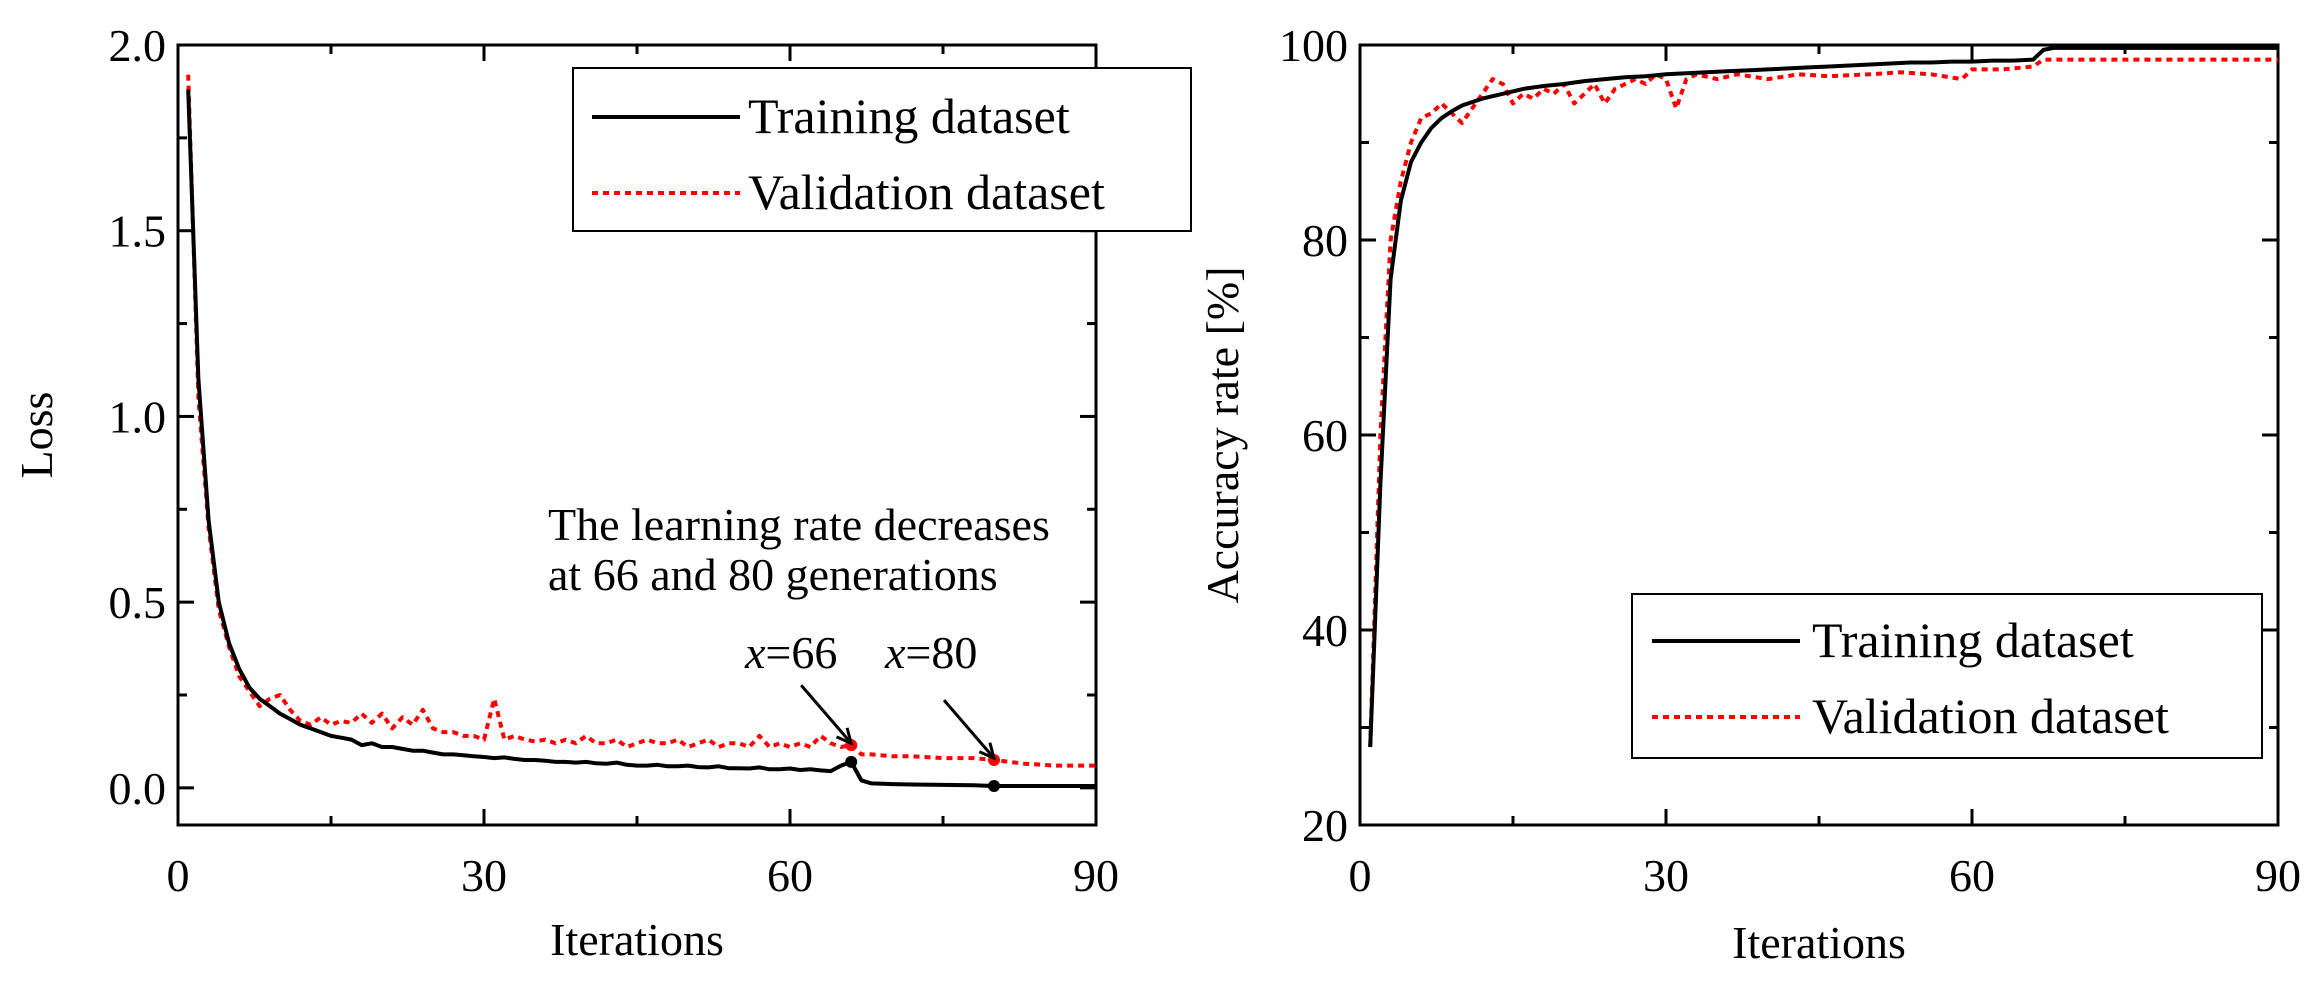 This screenshot has width=2313, height=982. Describe the element at coordinates (895, 652) in the screenshot. I see `annotation-x80-var: x` at that location.